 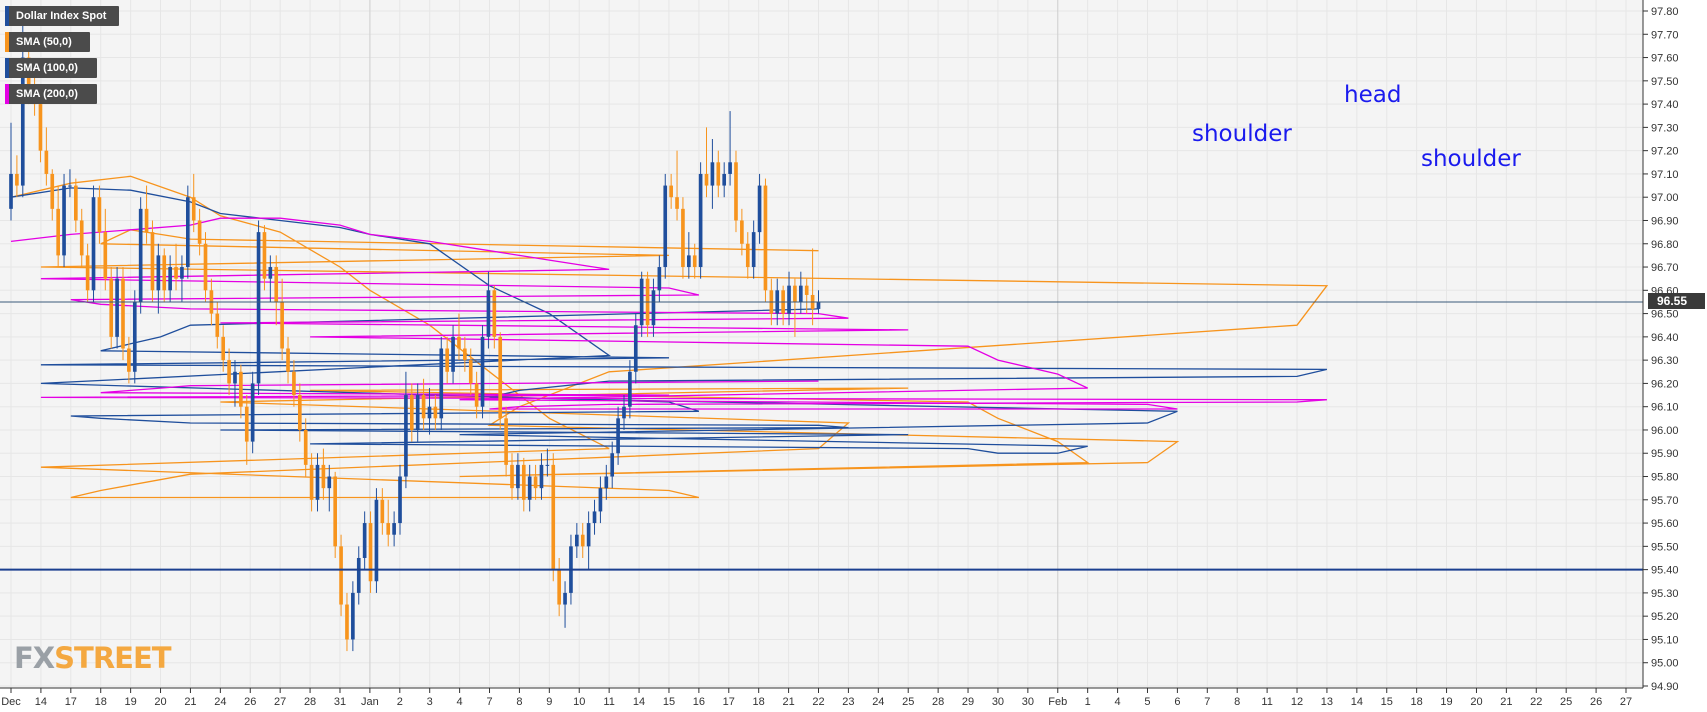 I want to click on y-tick-label: 95.60, so click(x=1665, y=524).